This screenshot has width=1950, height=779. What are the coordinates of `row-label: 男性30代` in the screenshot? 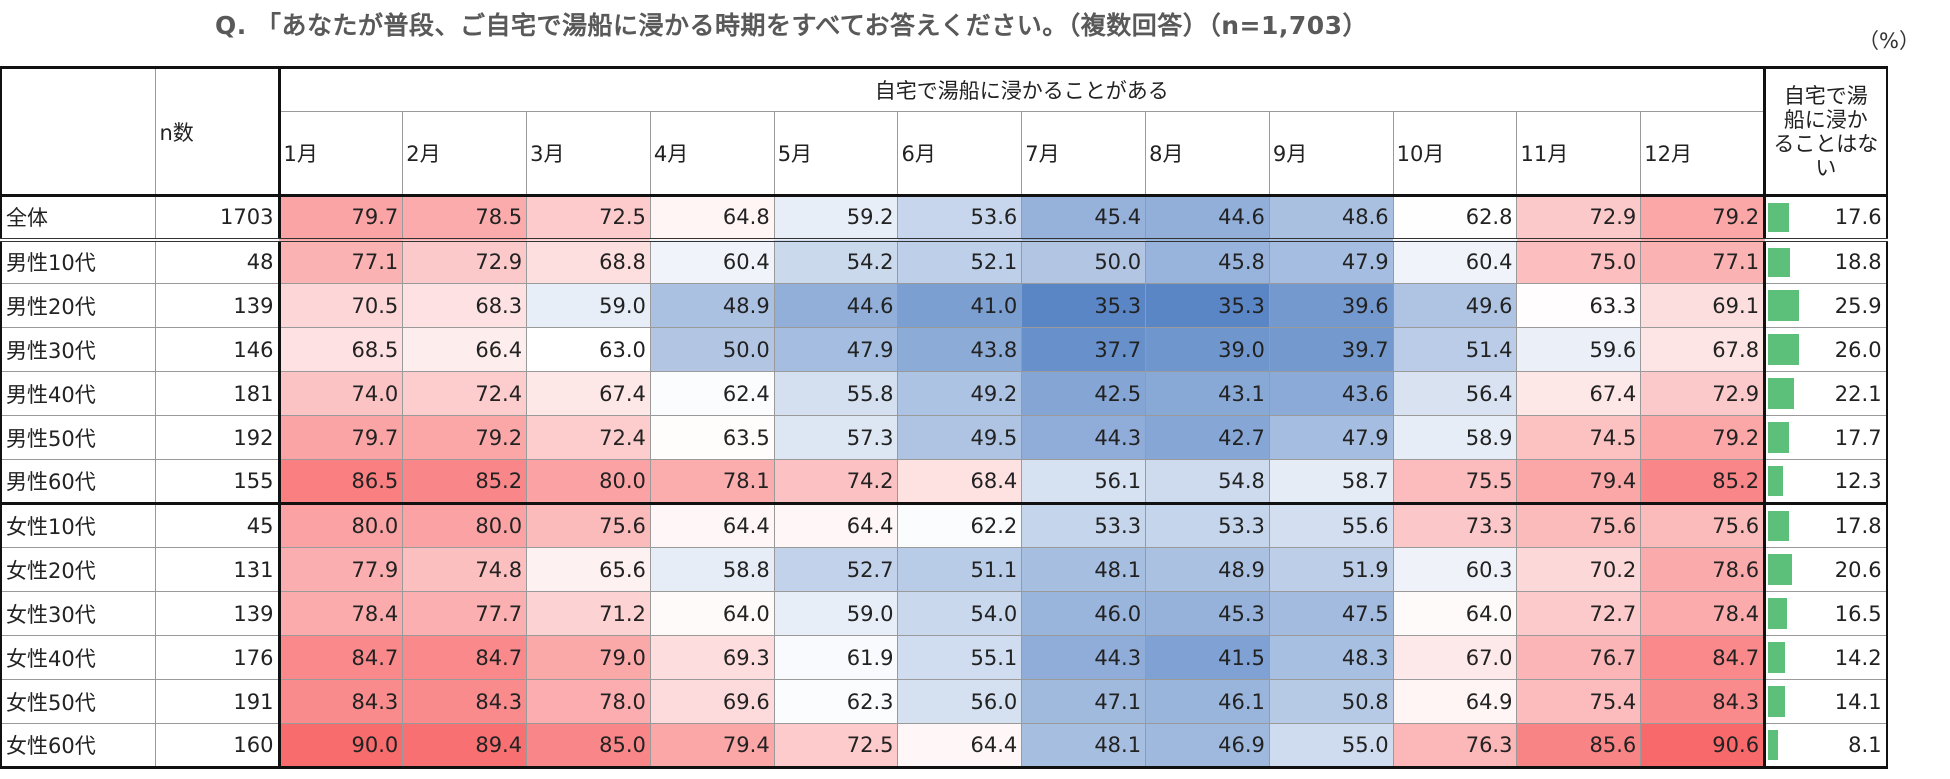 It's located at (78, 349).